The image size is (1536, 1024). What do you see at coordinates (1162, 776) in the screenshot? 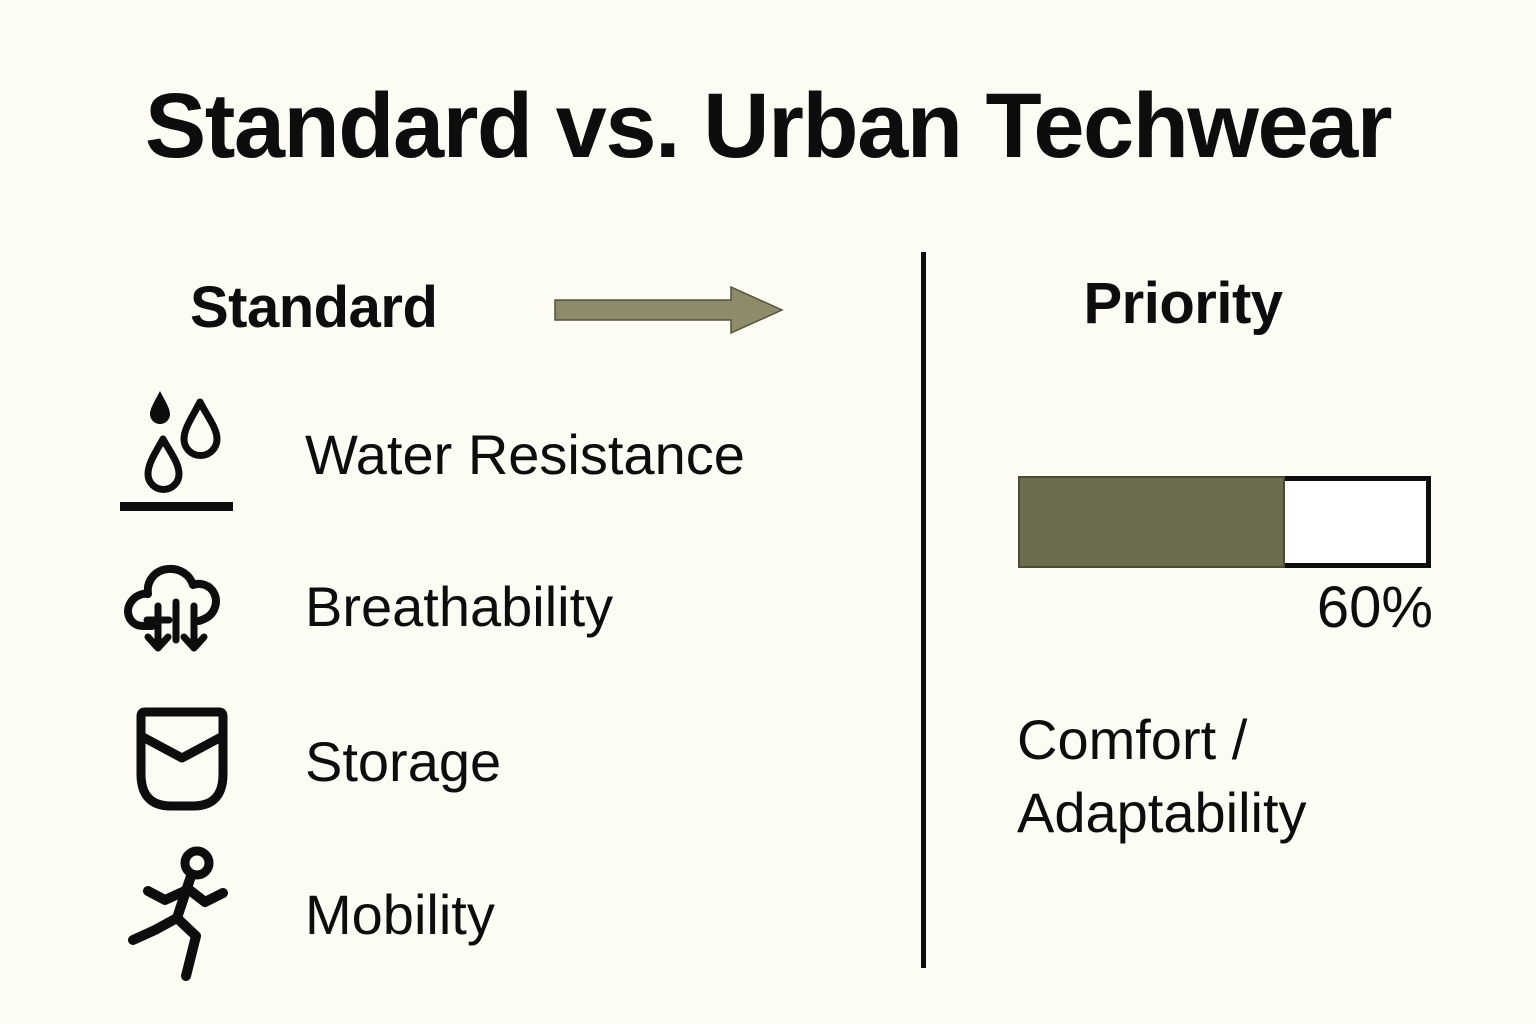
I see `priority-bar-caption: Comfort / Adaptability` at bounding box center [1162, 776].